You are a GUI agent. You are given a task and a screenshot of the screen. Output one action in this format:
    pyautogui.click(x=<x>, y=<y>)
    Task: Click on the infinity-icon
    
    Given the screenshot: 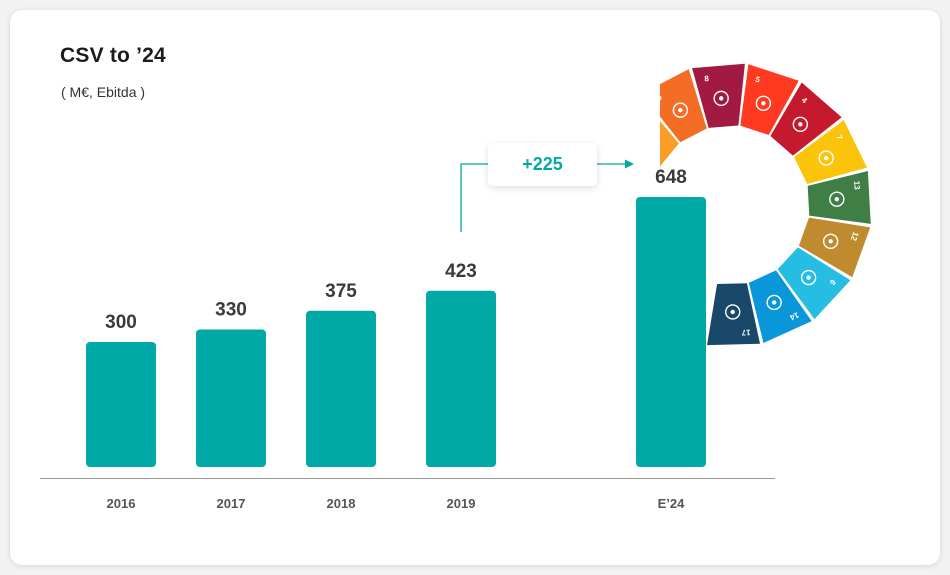 What is the action you would take?
    pyautogui.click(x=830, y=241)
    